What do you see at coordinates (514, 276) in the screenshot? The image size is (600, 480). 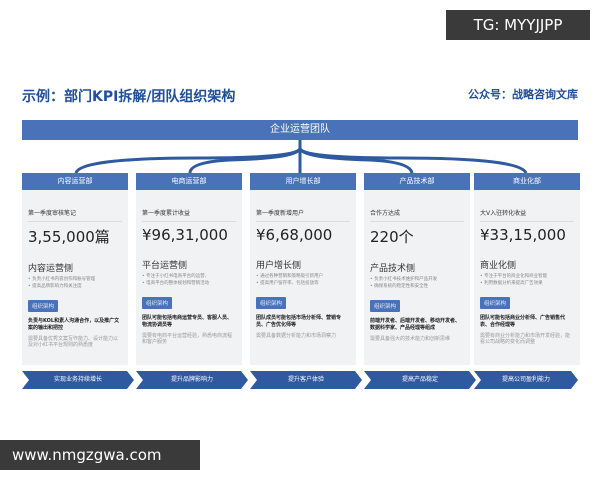 I see `bullet: • 专注于平台的商业化和商业智能` at bounding box center [514, 276].